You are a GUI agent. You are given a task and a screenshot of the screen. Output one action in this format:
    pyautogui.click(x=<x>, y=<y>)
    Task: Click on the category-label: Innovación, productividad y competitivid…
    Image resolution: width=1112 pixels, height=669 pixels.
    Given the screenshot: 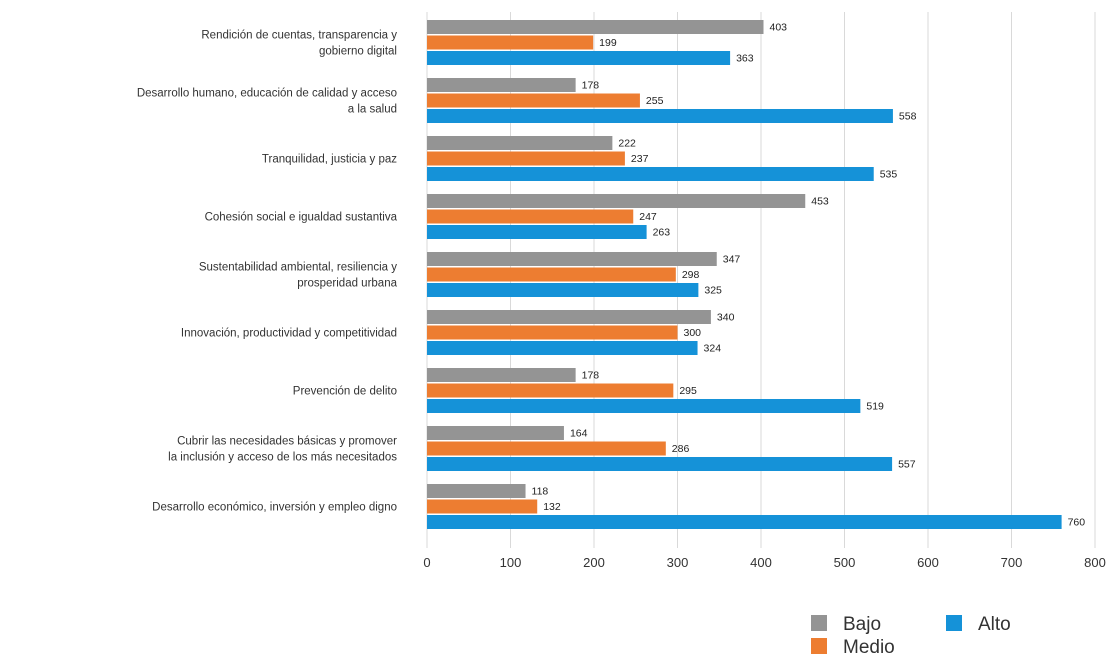 What is the action you would take?
    pyautogui.click(x=289, y=334)
    